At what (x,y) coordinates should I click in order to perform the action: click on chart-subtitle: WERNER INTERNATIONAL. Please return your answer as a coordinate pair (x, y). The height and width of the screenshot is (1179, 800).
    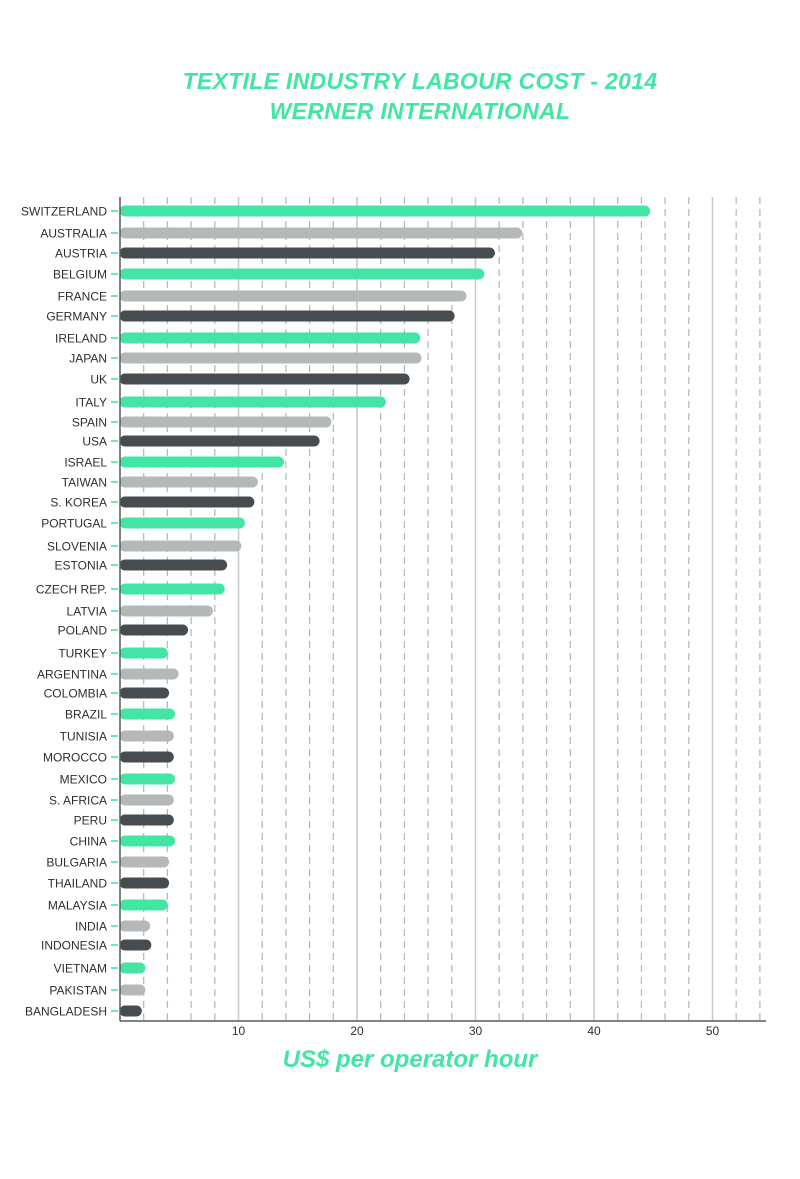
    Looking at the image, I should click on (420, 111).